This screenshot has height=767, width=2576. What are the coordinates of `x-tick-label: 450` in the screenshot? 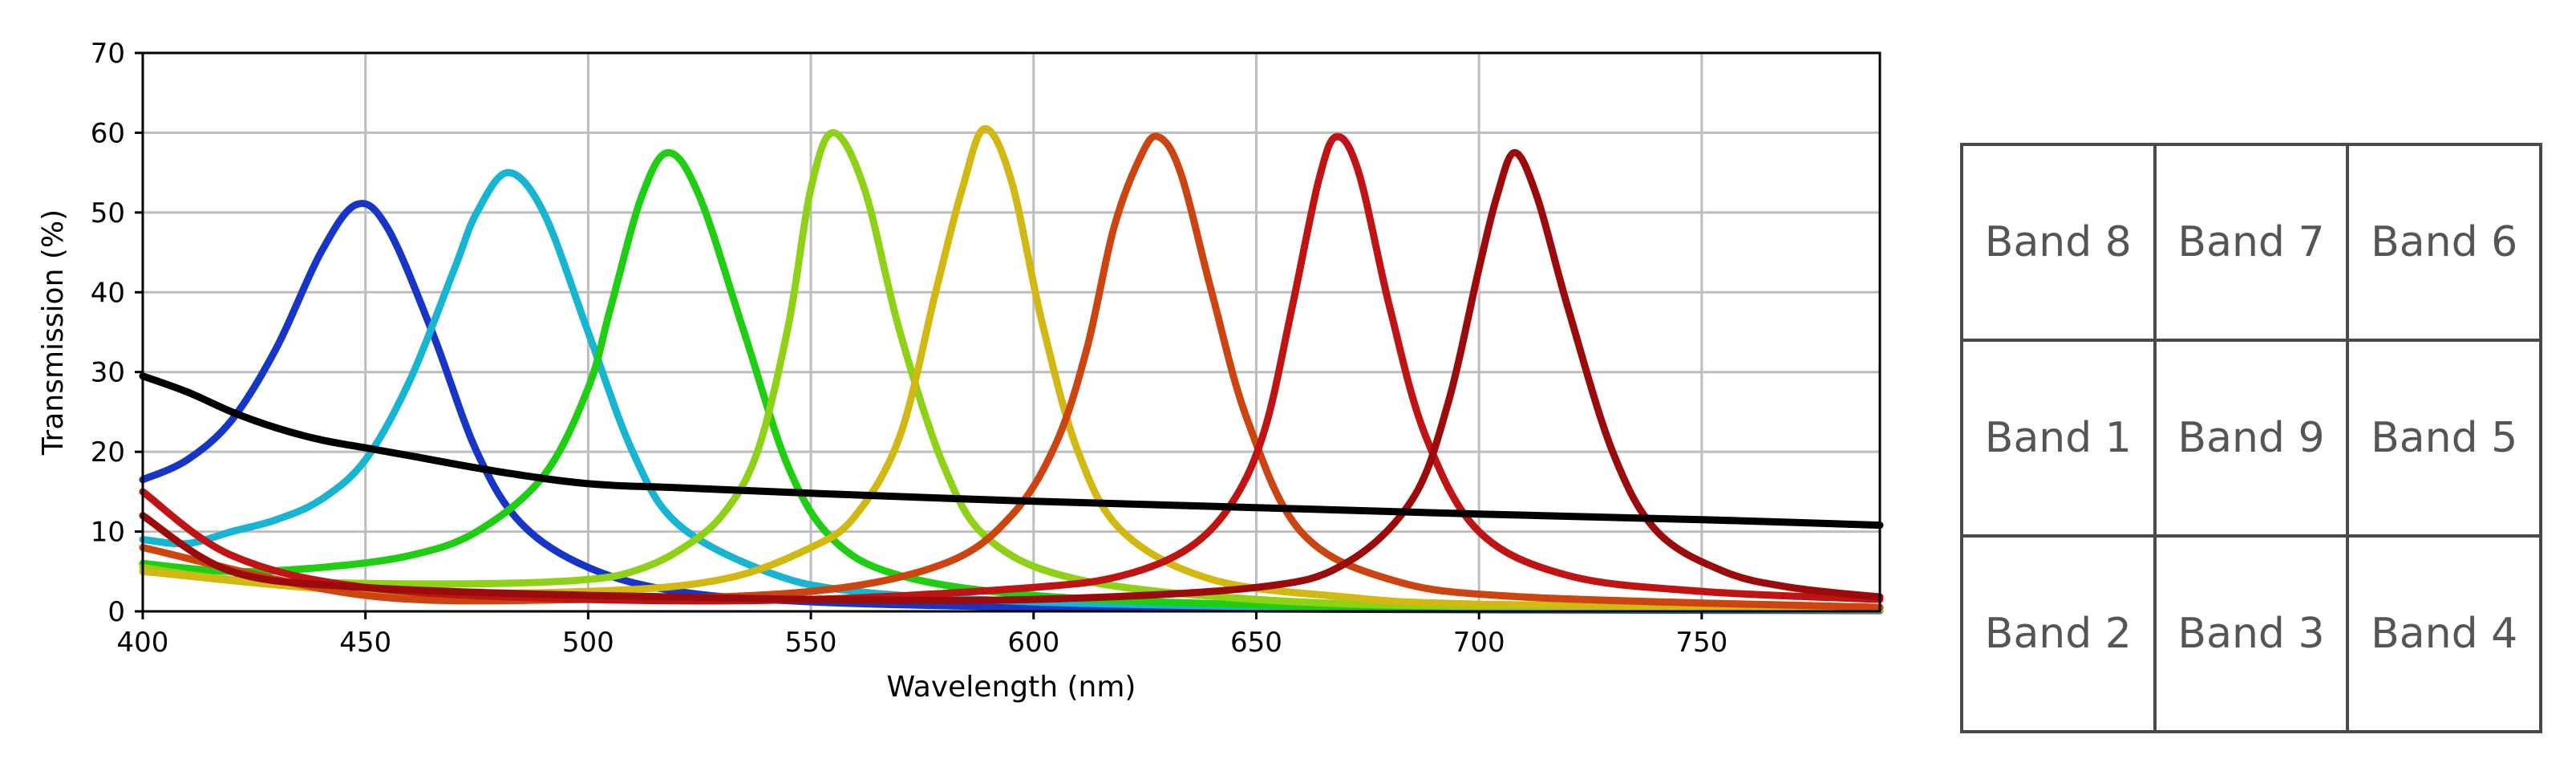 It's located at (365, 643).